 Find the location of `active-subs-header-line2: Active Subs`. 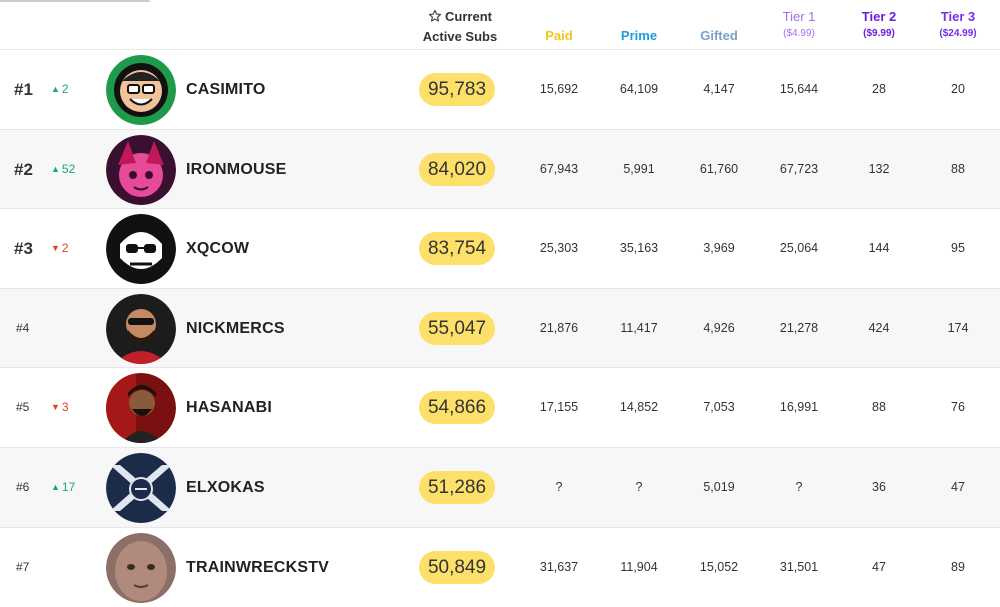

active-subs-header-line2: Active Subs is located at coordinates (460, 36).